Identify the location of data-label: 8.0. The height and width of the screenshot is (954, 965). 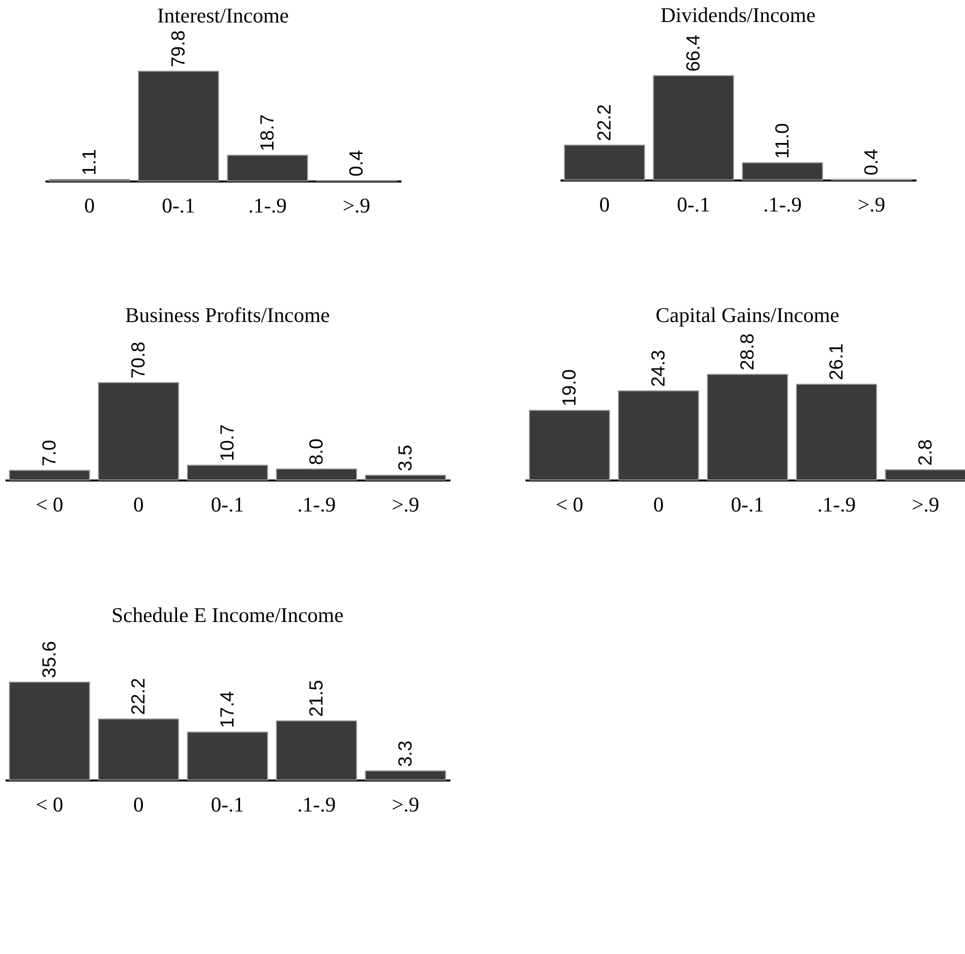
(317, 451).